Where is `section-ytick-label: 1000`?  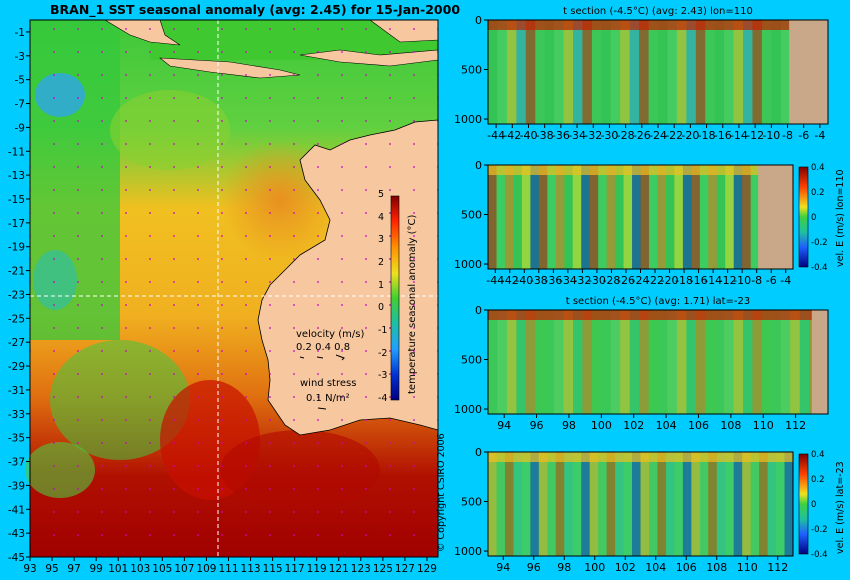
section-ytick-label: 1000 is located at coordinates (468, 409).